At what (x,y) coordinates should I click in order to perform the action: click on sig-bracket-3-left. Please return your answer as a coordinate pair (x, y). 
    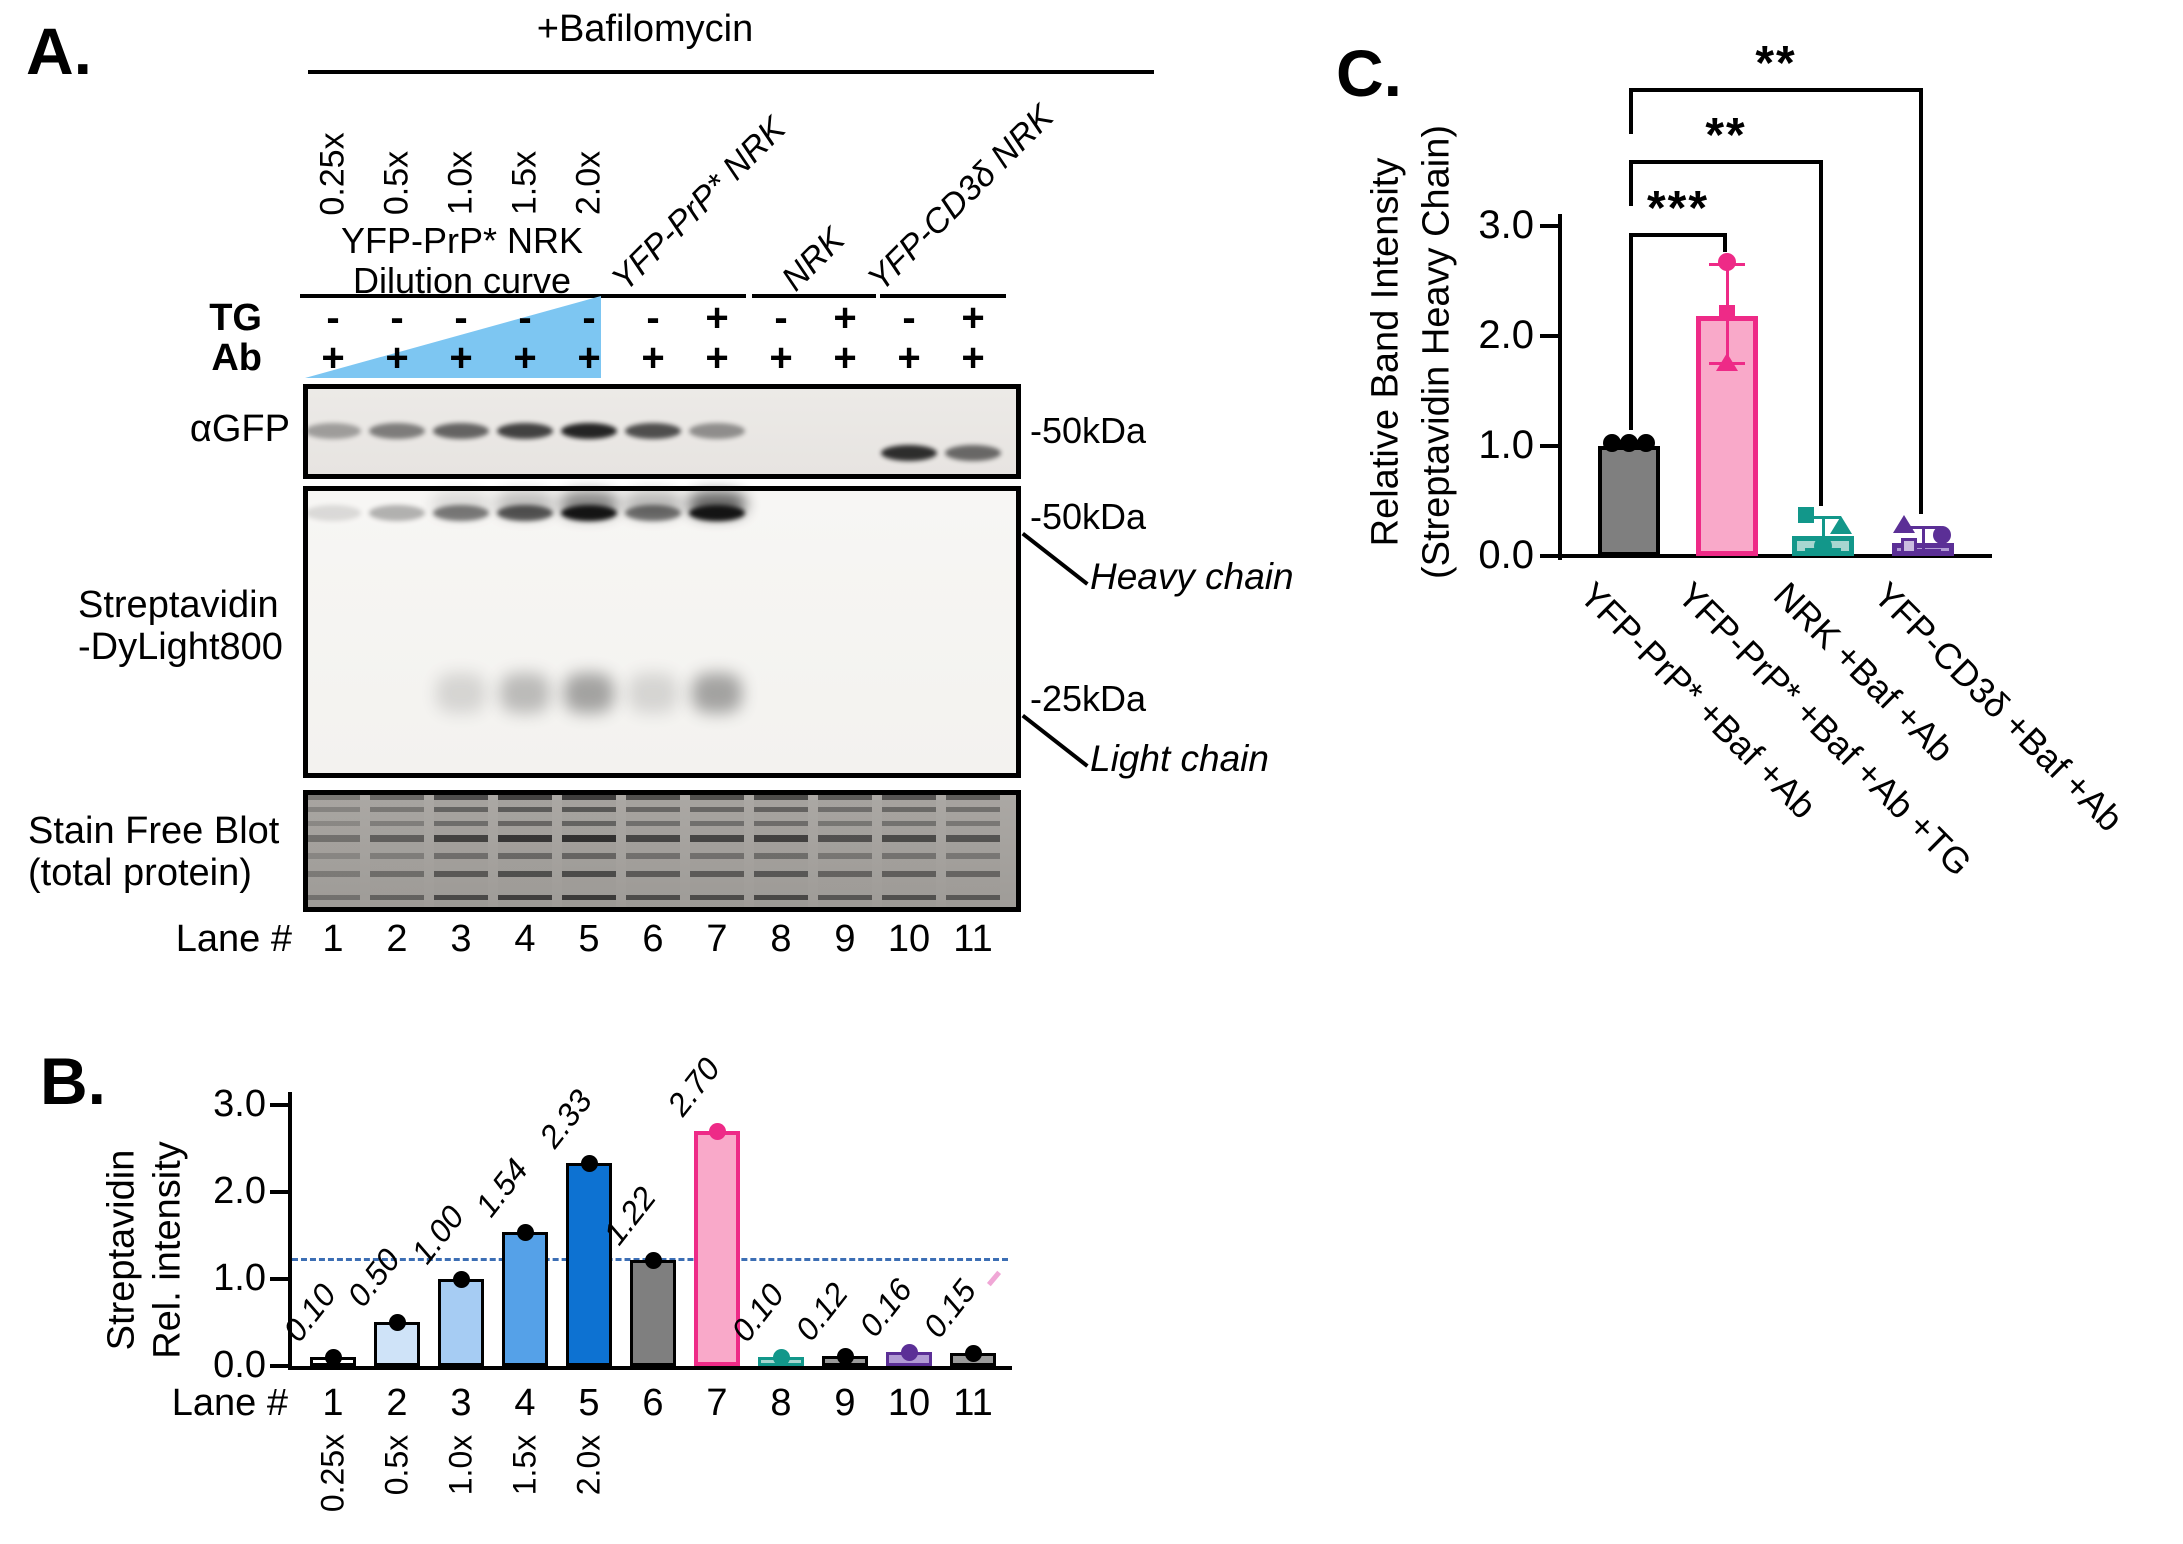
    Looking at the image, I should click on (1631, 111).